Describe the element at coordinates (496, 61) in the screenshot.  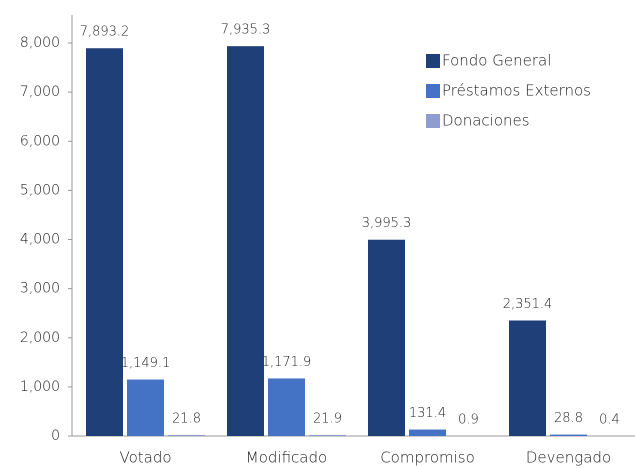
I see `legend-label: Fondo General` at that location.